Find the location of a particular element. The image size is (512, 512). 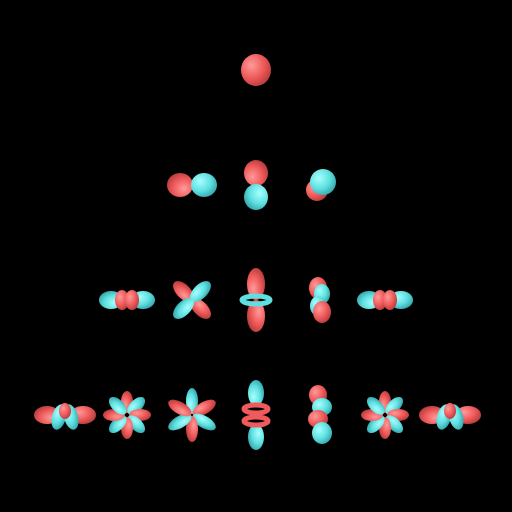

orbital-l3-m2 is located at coordinates (385, 415).